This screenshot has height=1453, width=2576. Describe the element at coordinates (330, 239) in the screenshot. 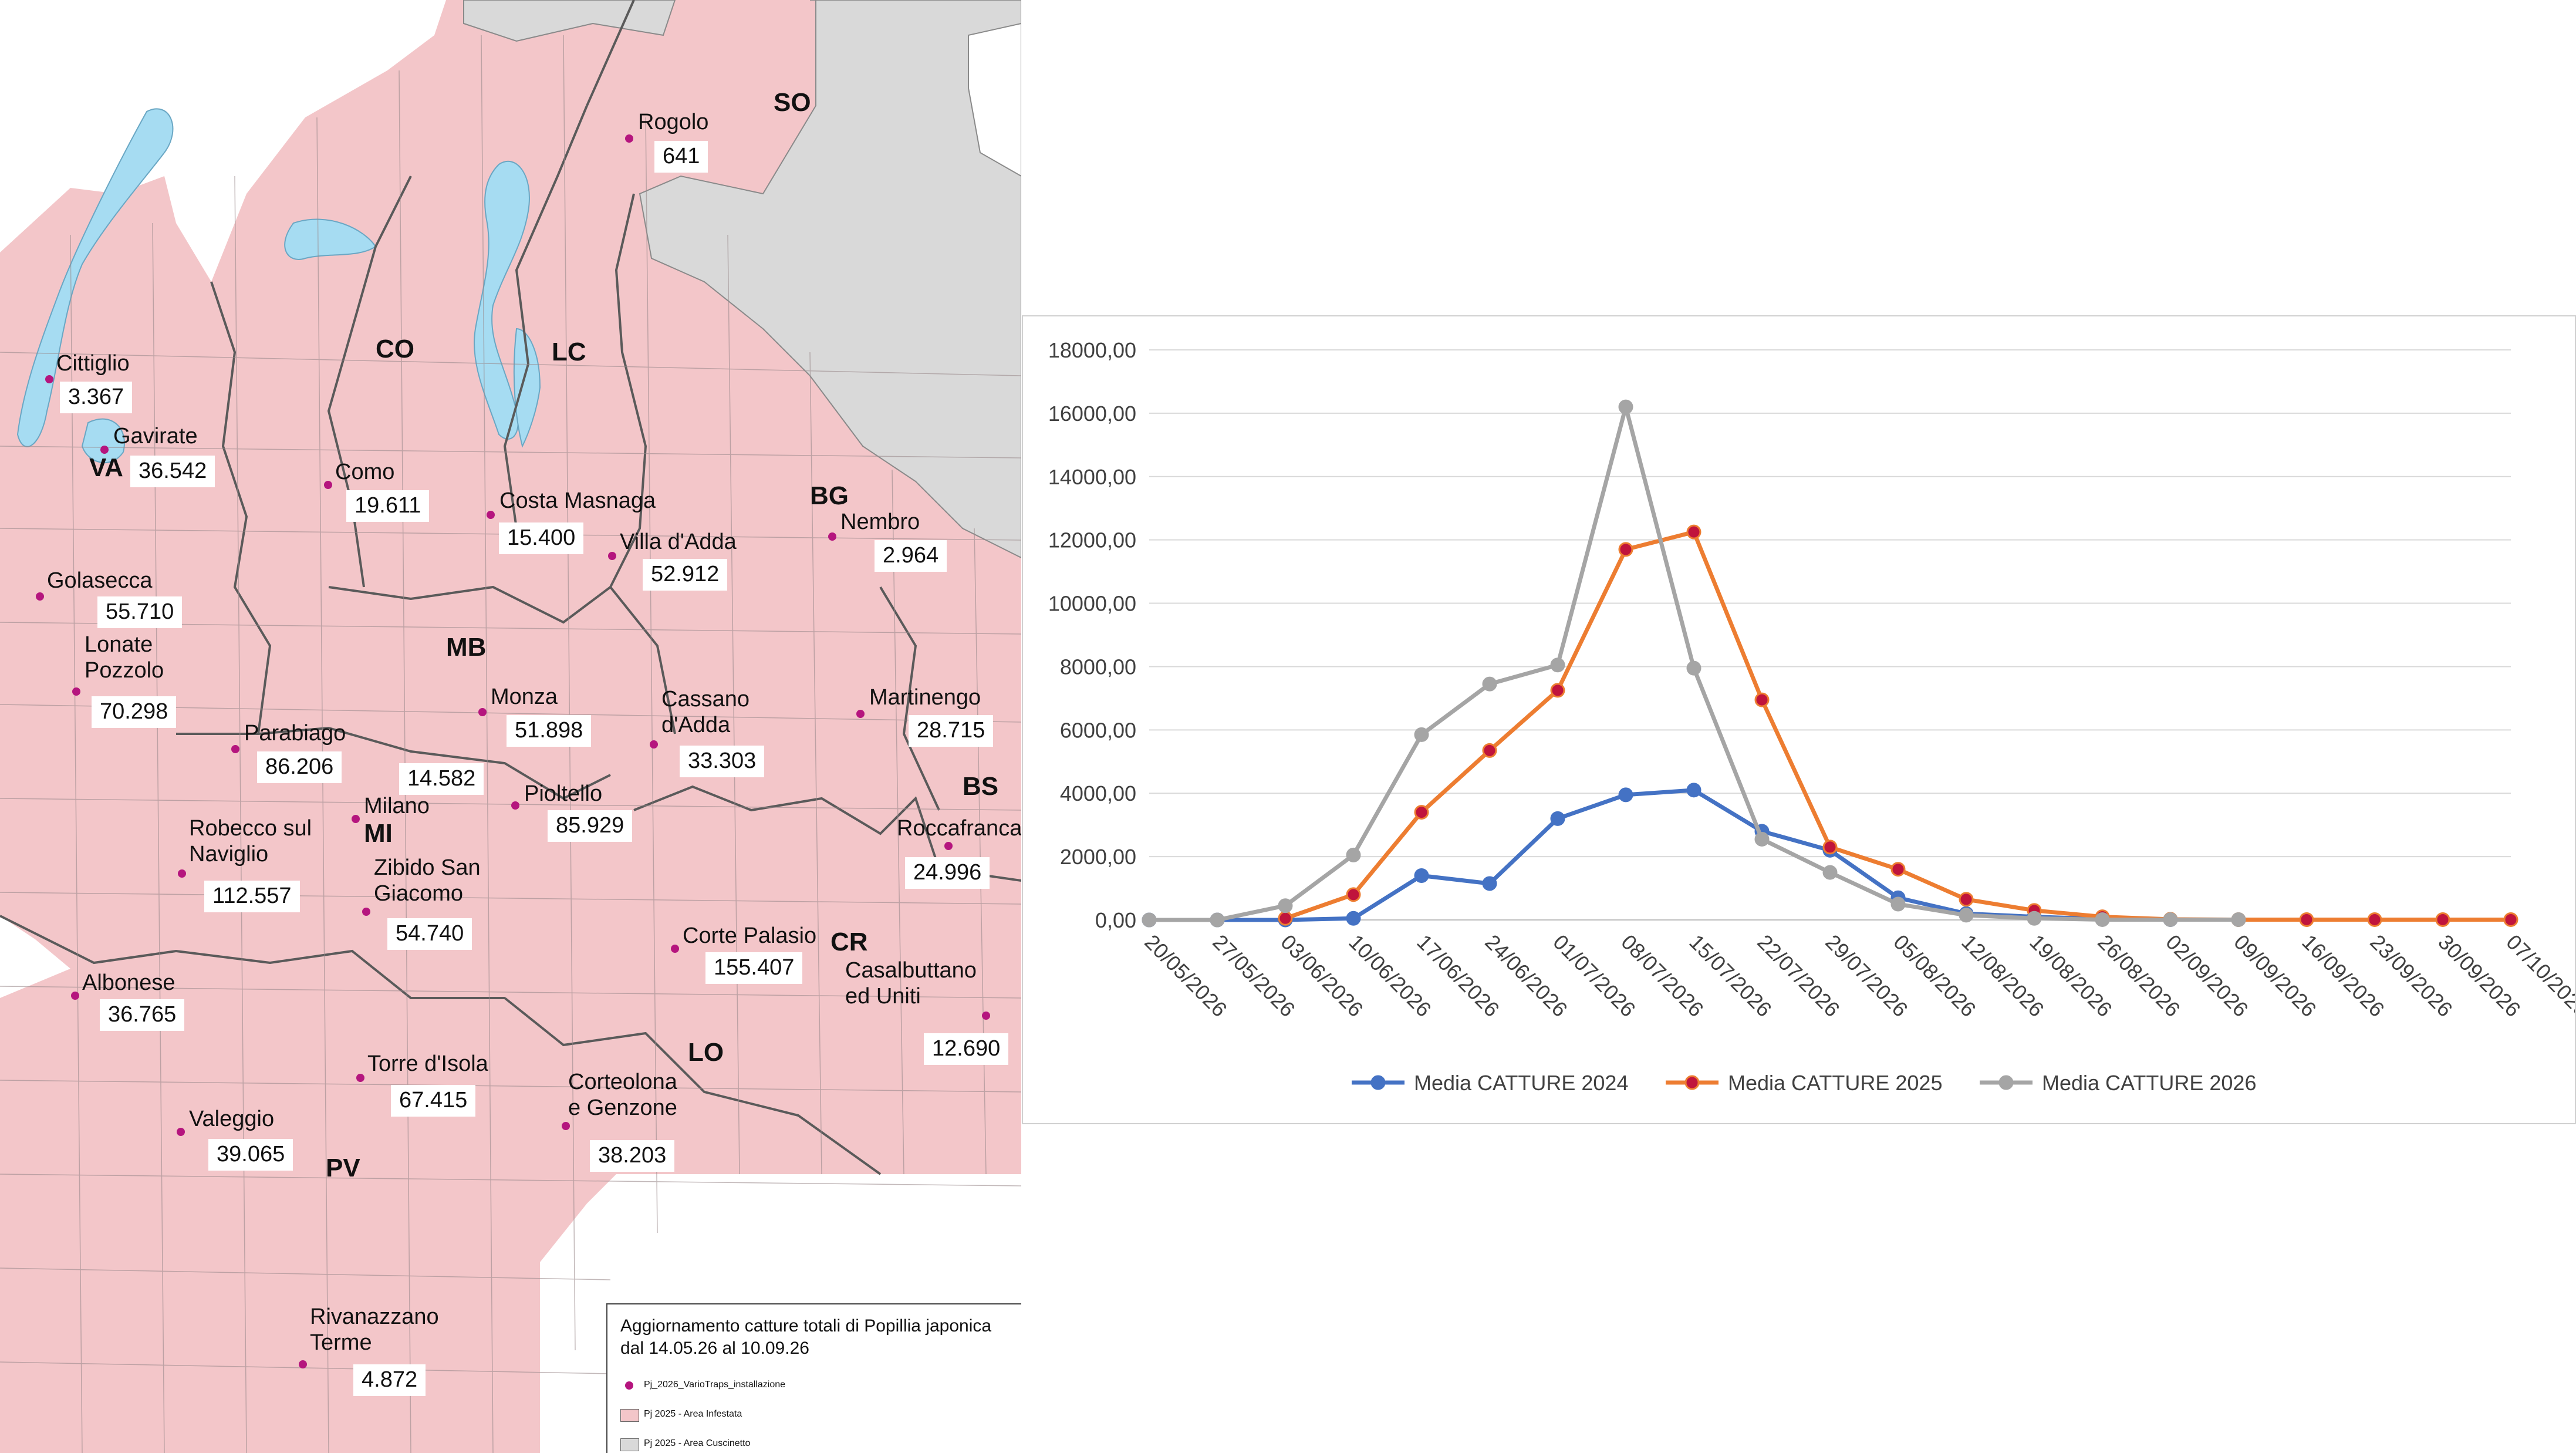

I see `lake-lugano` at that location.